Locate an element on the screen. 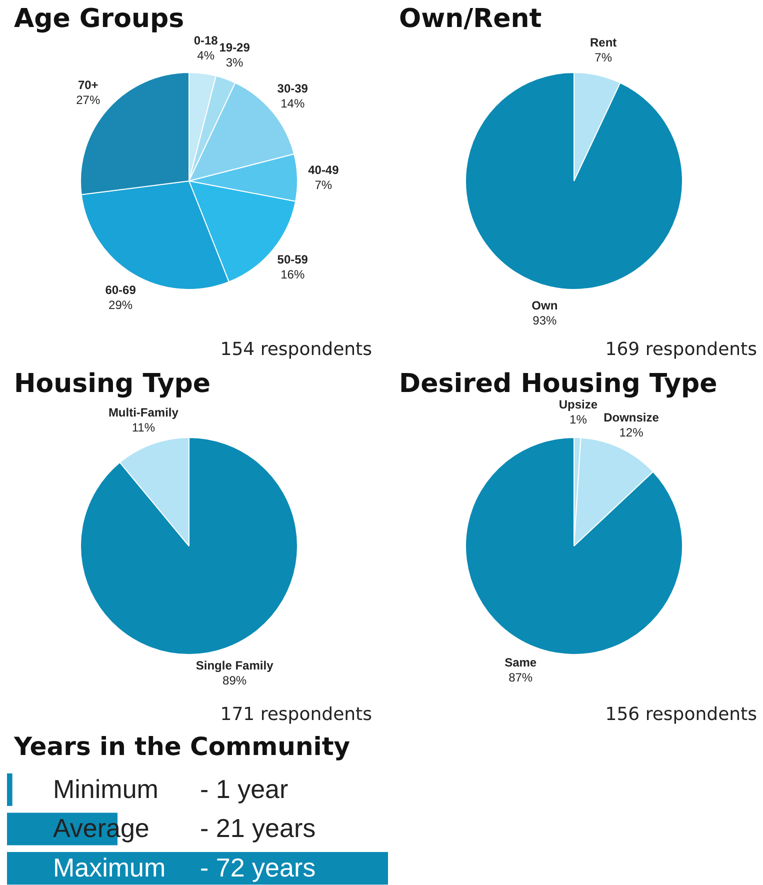 The width and height of the screenshot is (763, 885). slice-label: 50-59 is located at coordinates (292, 259).